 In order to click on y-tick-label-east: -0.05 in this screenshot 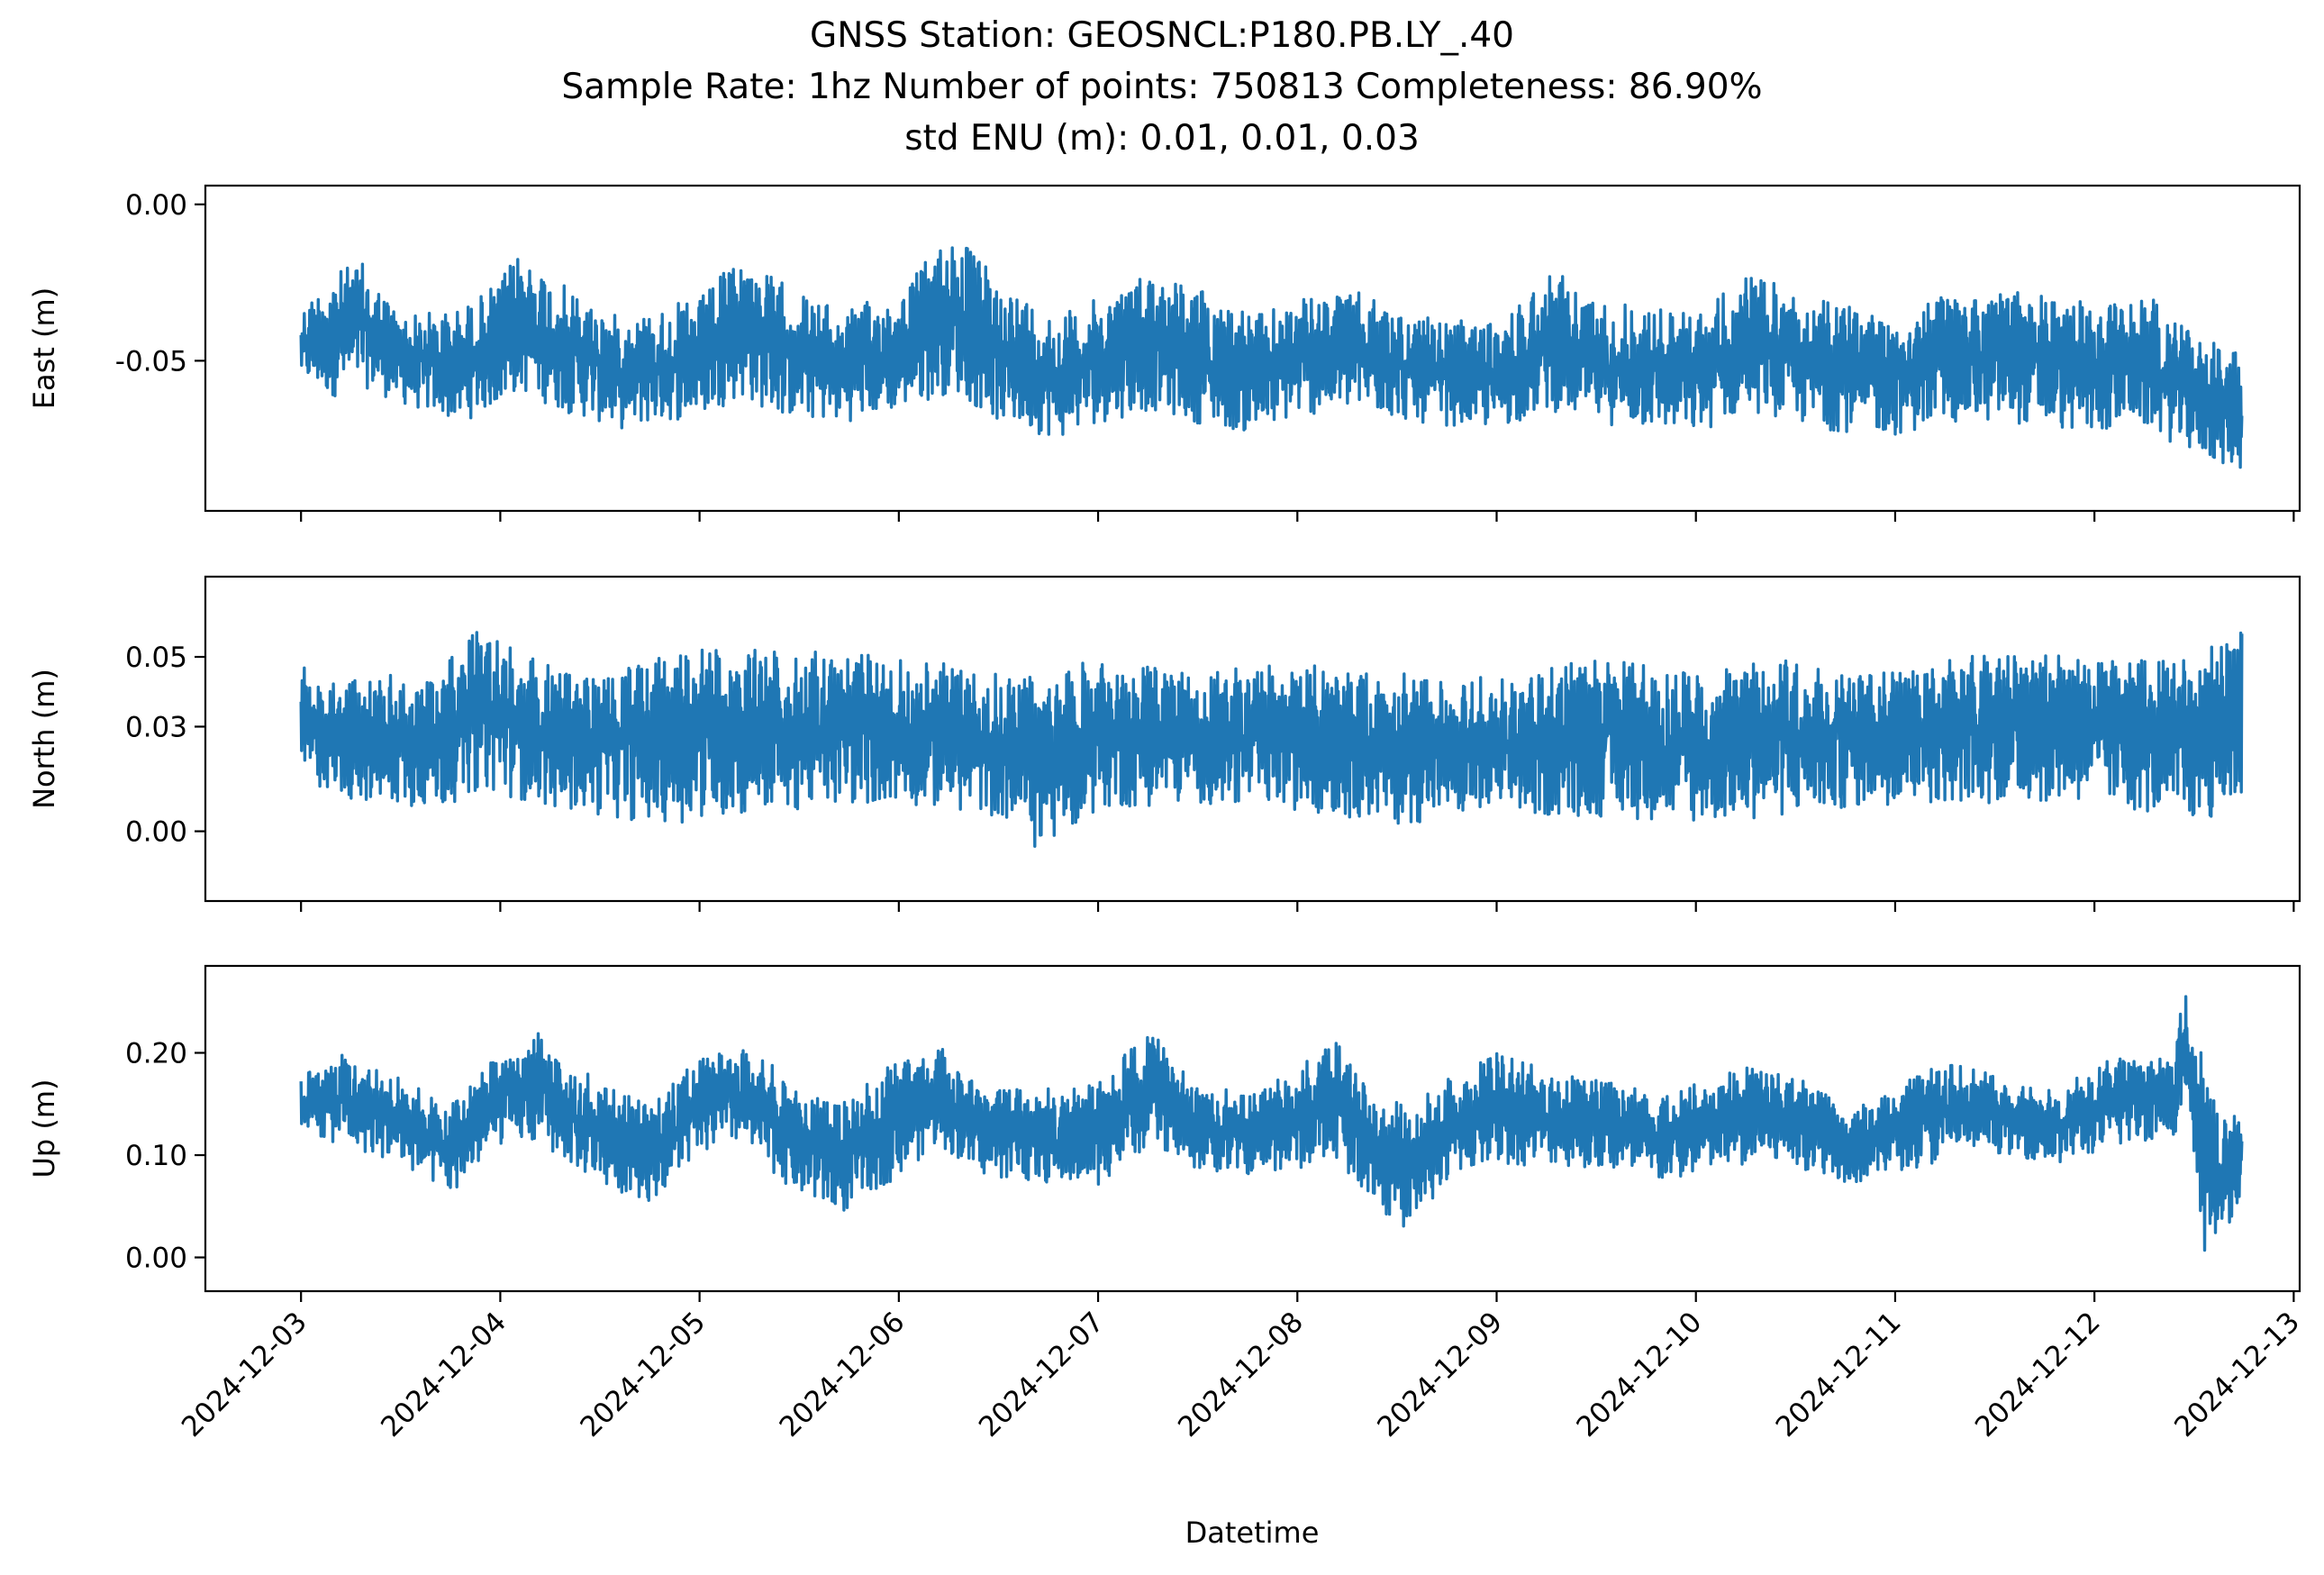, I will do `click(151, 361)`.